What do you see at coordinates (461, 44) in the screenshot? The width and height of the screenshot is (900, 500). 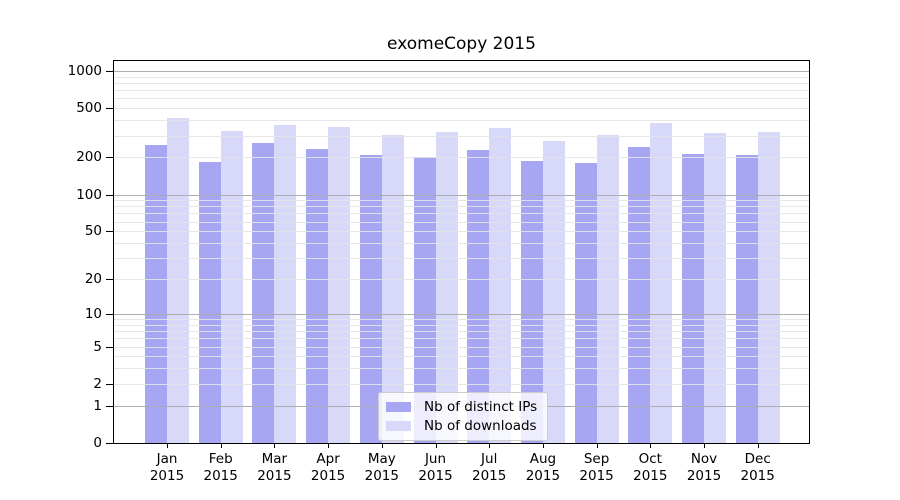 I see `chart-title: exomeCopy 2015` at bounding box center [461, 44].